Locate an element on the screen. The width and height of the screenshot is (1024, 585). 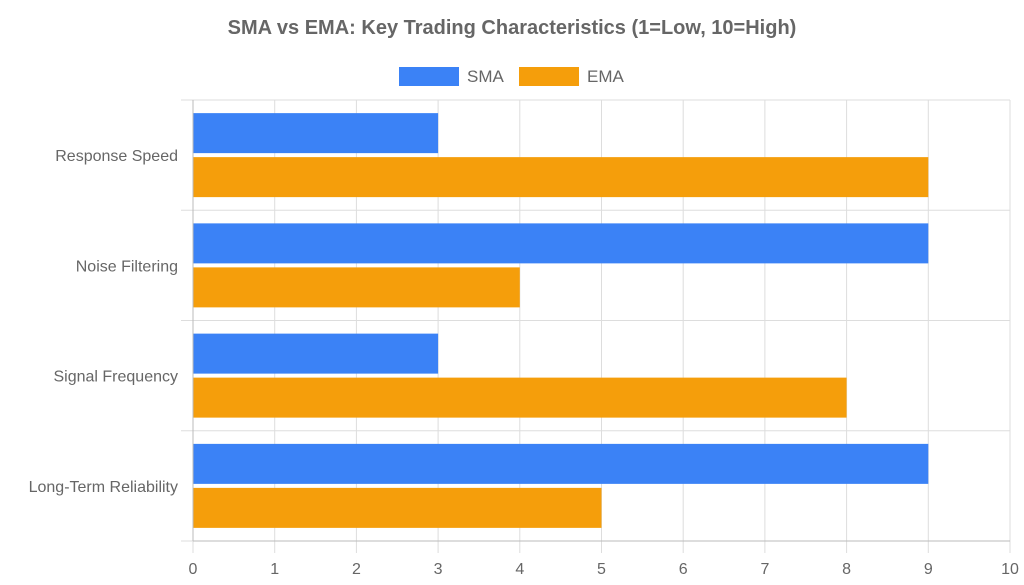
y-category-label: Long-Term Reliability is located at coordinates (103, 487).